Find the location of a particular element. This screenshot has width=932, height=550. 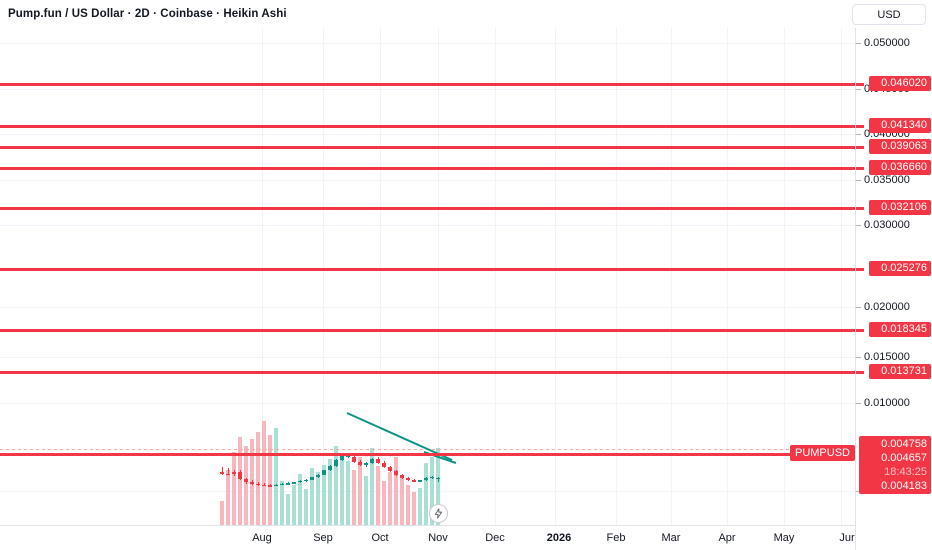

price-level-tag: 0.018345 is located at coordinates (900, 329).